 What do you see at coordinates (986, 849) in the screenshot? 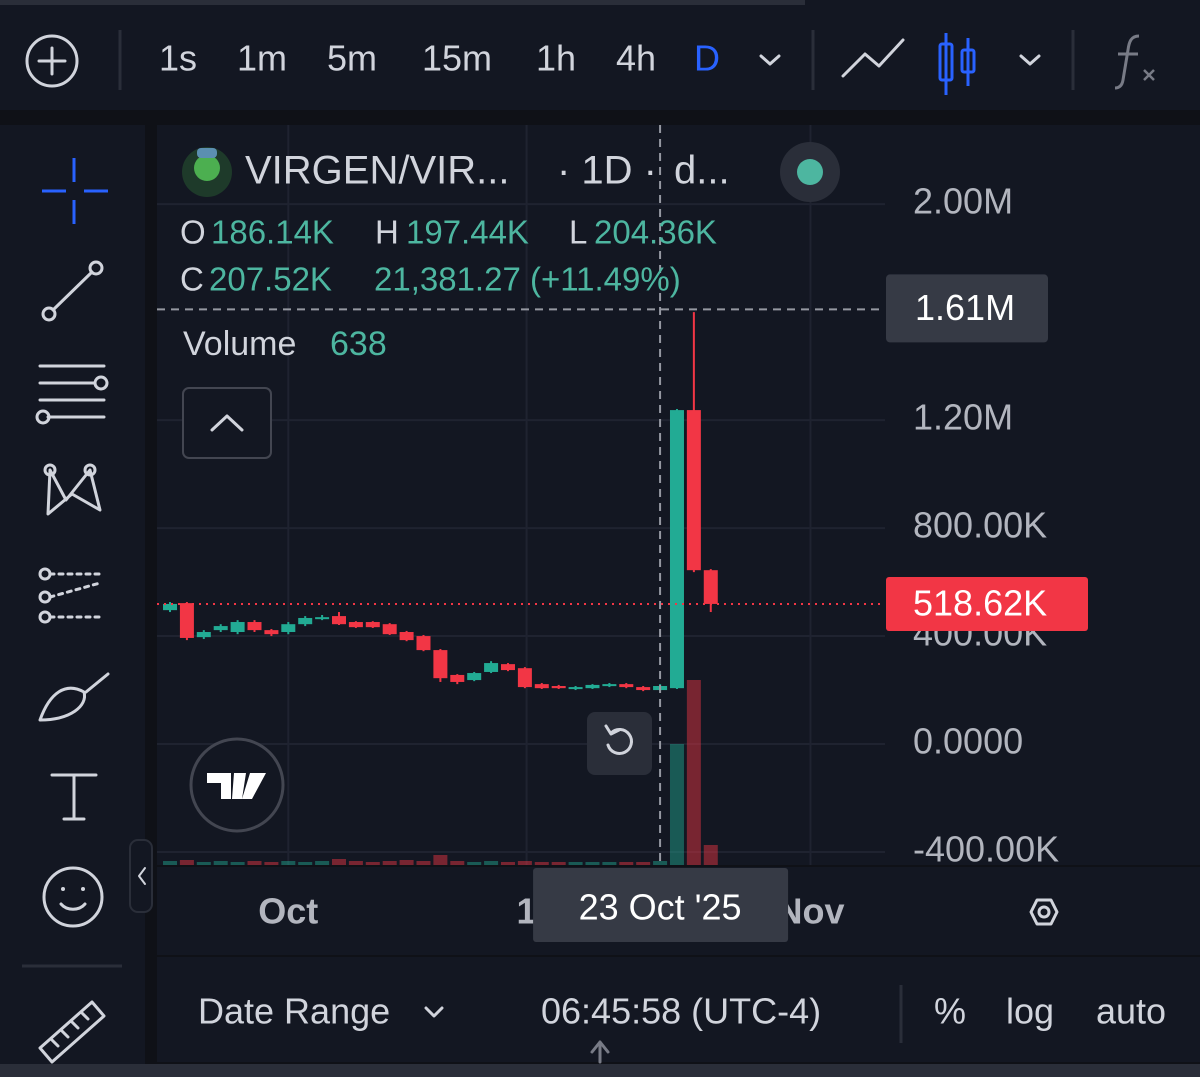
I see `y-tick-label: -400.00K` at bounding box center [986, 849].